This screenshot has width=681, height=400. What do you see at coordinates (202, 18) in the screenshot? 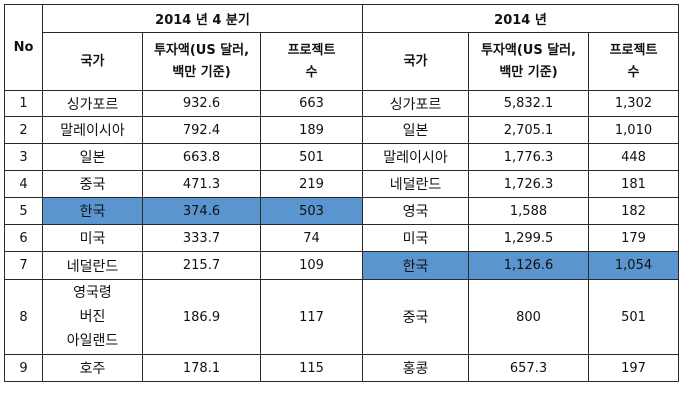
I see `q4-2014-header: 2014 년 4 분기` at bounding box center [202, 18].